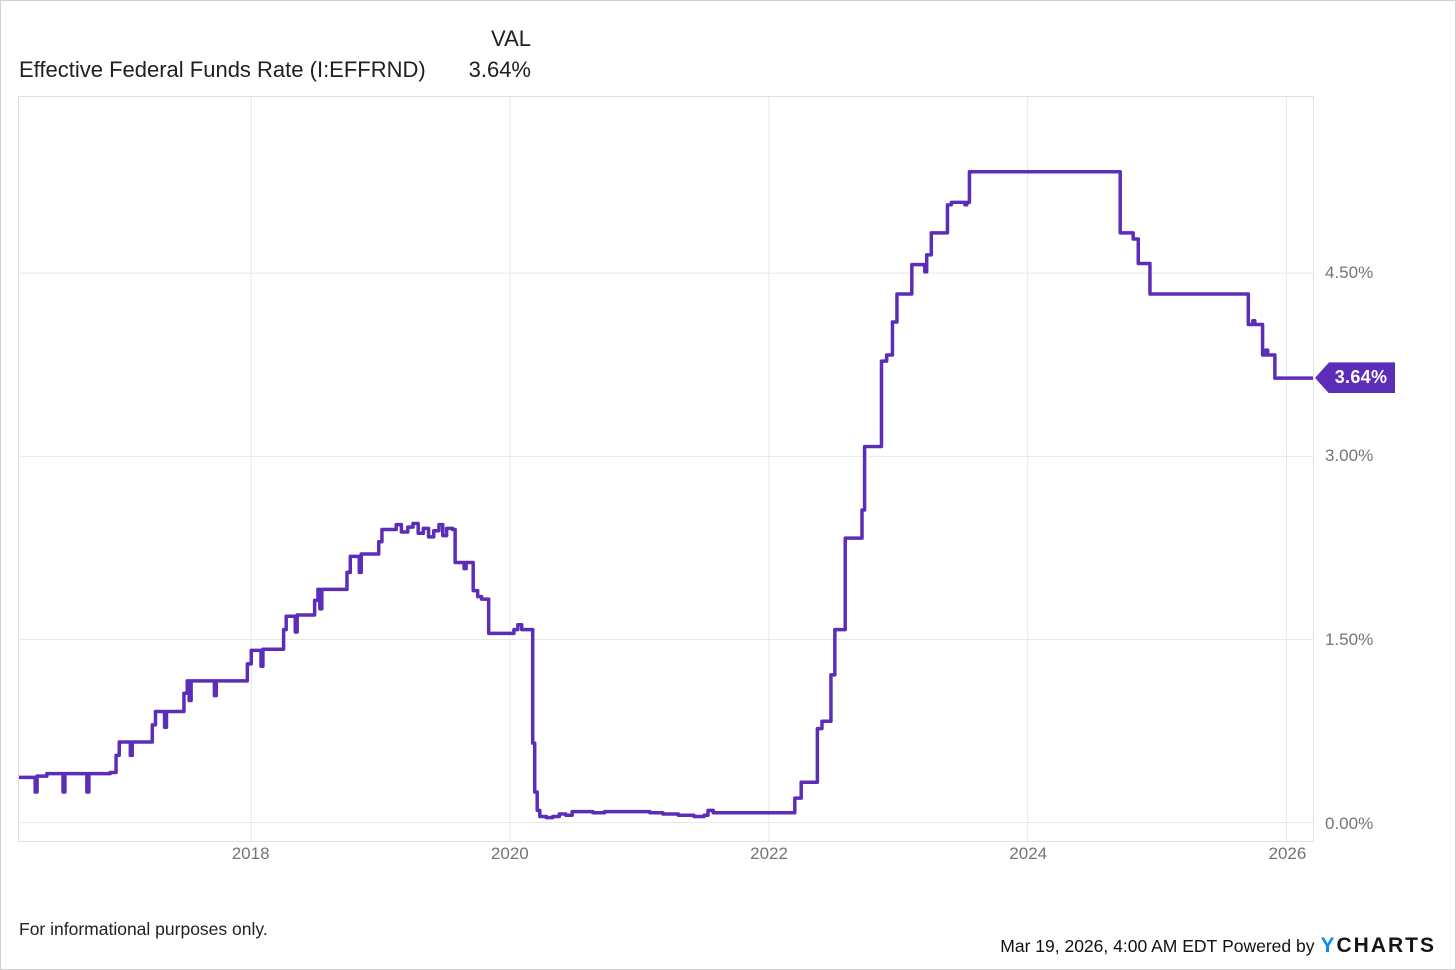 This screenshot has width=1456, height=970. What do you see at coordinates (1349, 823) in the screenshot?
I see `y-tick-label: 0.00%` at bounding box center [1349, 823].